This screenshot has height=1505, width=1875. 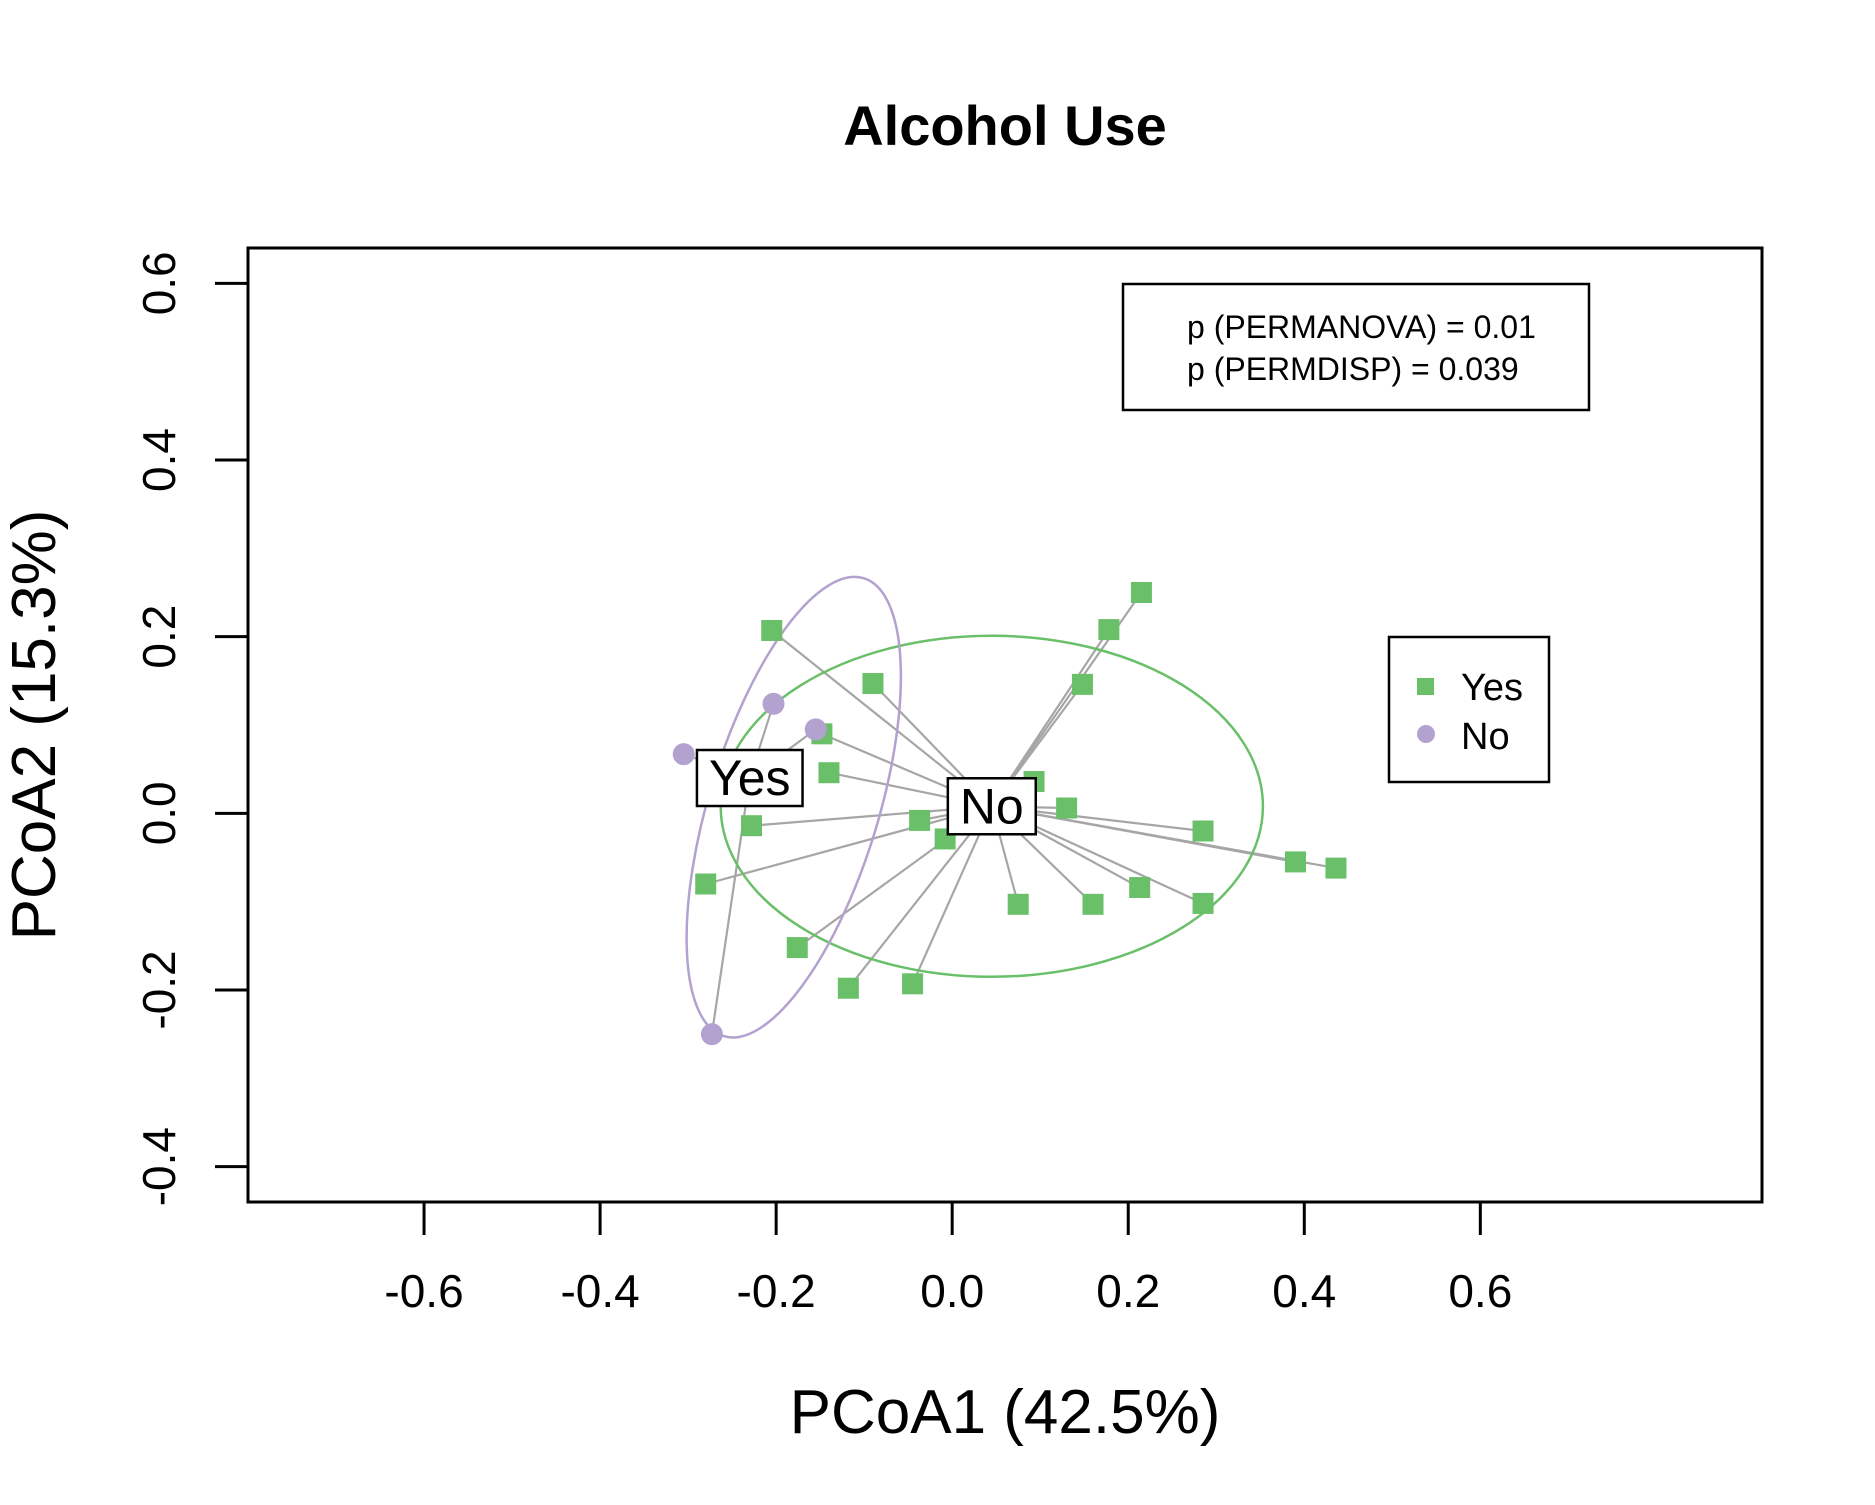 I want to click on x-tick-label: -0.4, so click(x=599, y=1291).